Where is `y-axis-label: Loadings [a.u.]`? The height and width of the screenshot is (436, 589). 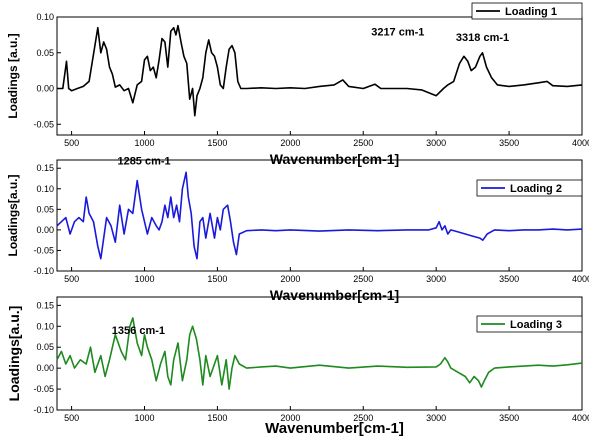 y-axis-label: Loadings [a.u.] is located at coordinates (13, 75).